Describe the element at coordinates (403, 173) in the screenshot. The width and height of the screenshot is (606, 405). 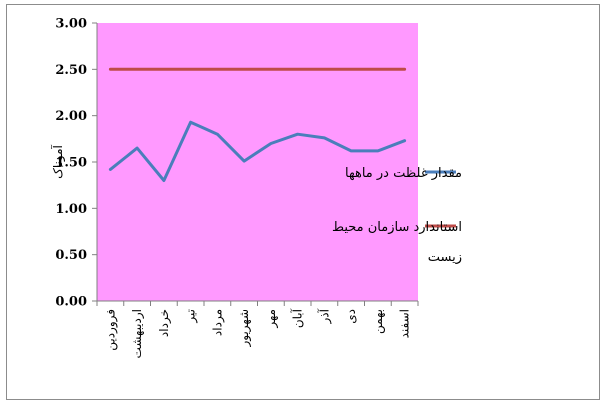
I see `legend-label: مقدار غلظت در ماهها` at that location.